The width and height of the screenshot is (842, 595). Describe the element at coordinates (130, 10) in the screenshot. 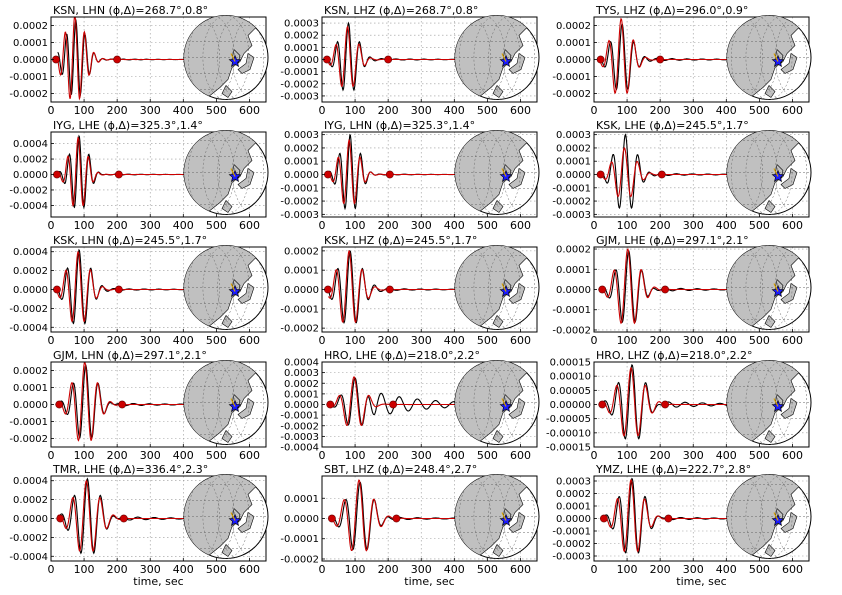

I see `panel-title: KSN, LHN (ϕ,Δ)=268.7°,0.8°` at that location.